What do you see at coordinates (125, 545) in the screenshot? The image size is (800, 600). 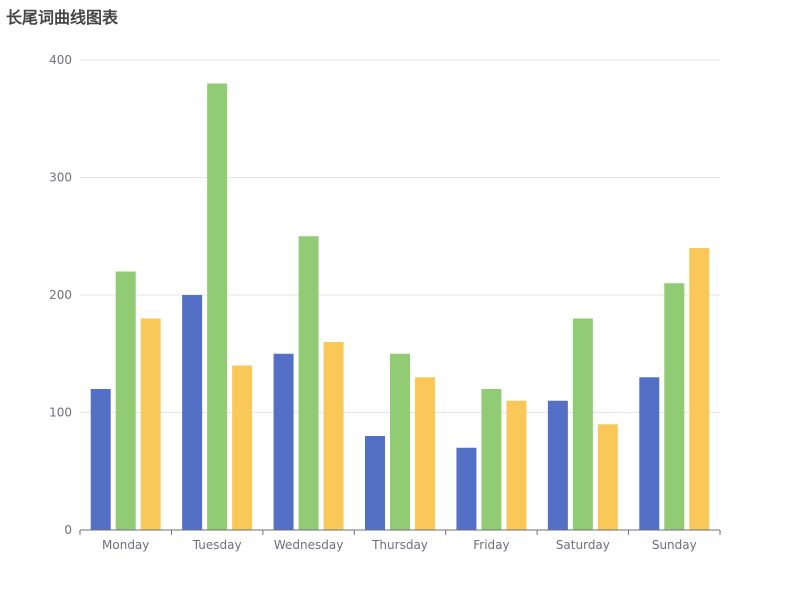 I see `x-tick-label: Monday` at bounding box center [125, 545].